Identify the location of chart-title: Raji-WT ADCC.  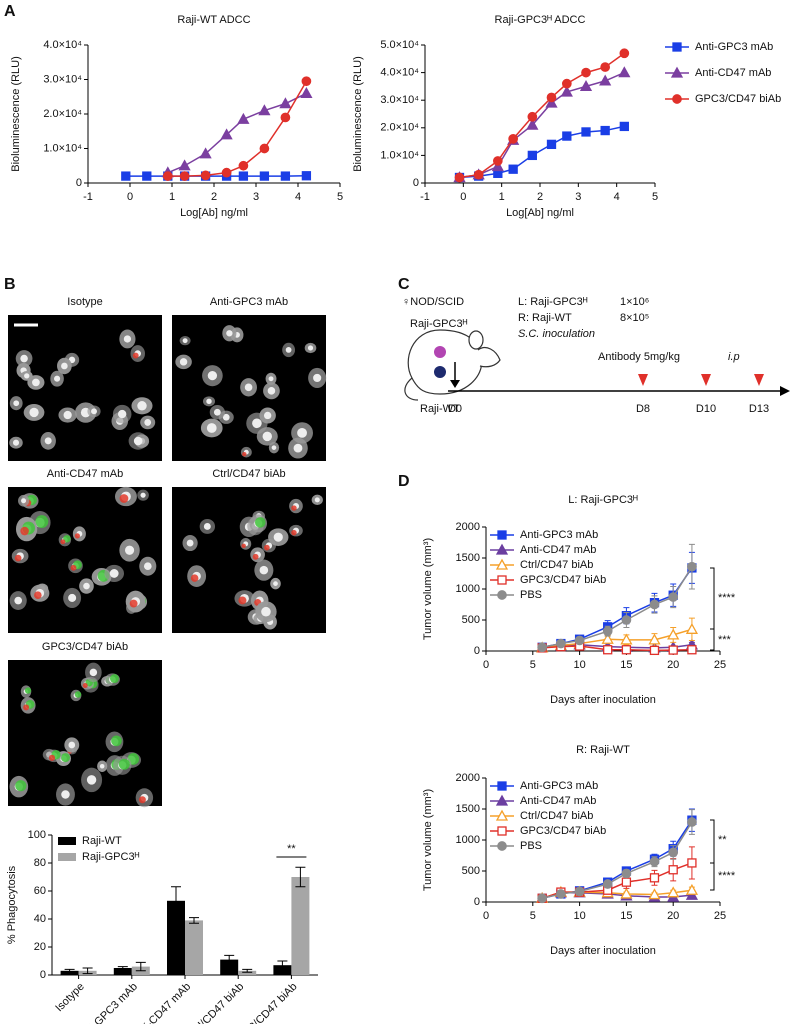
(213, 20).